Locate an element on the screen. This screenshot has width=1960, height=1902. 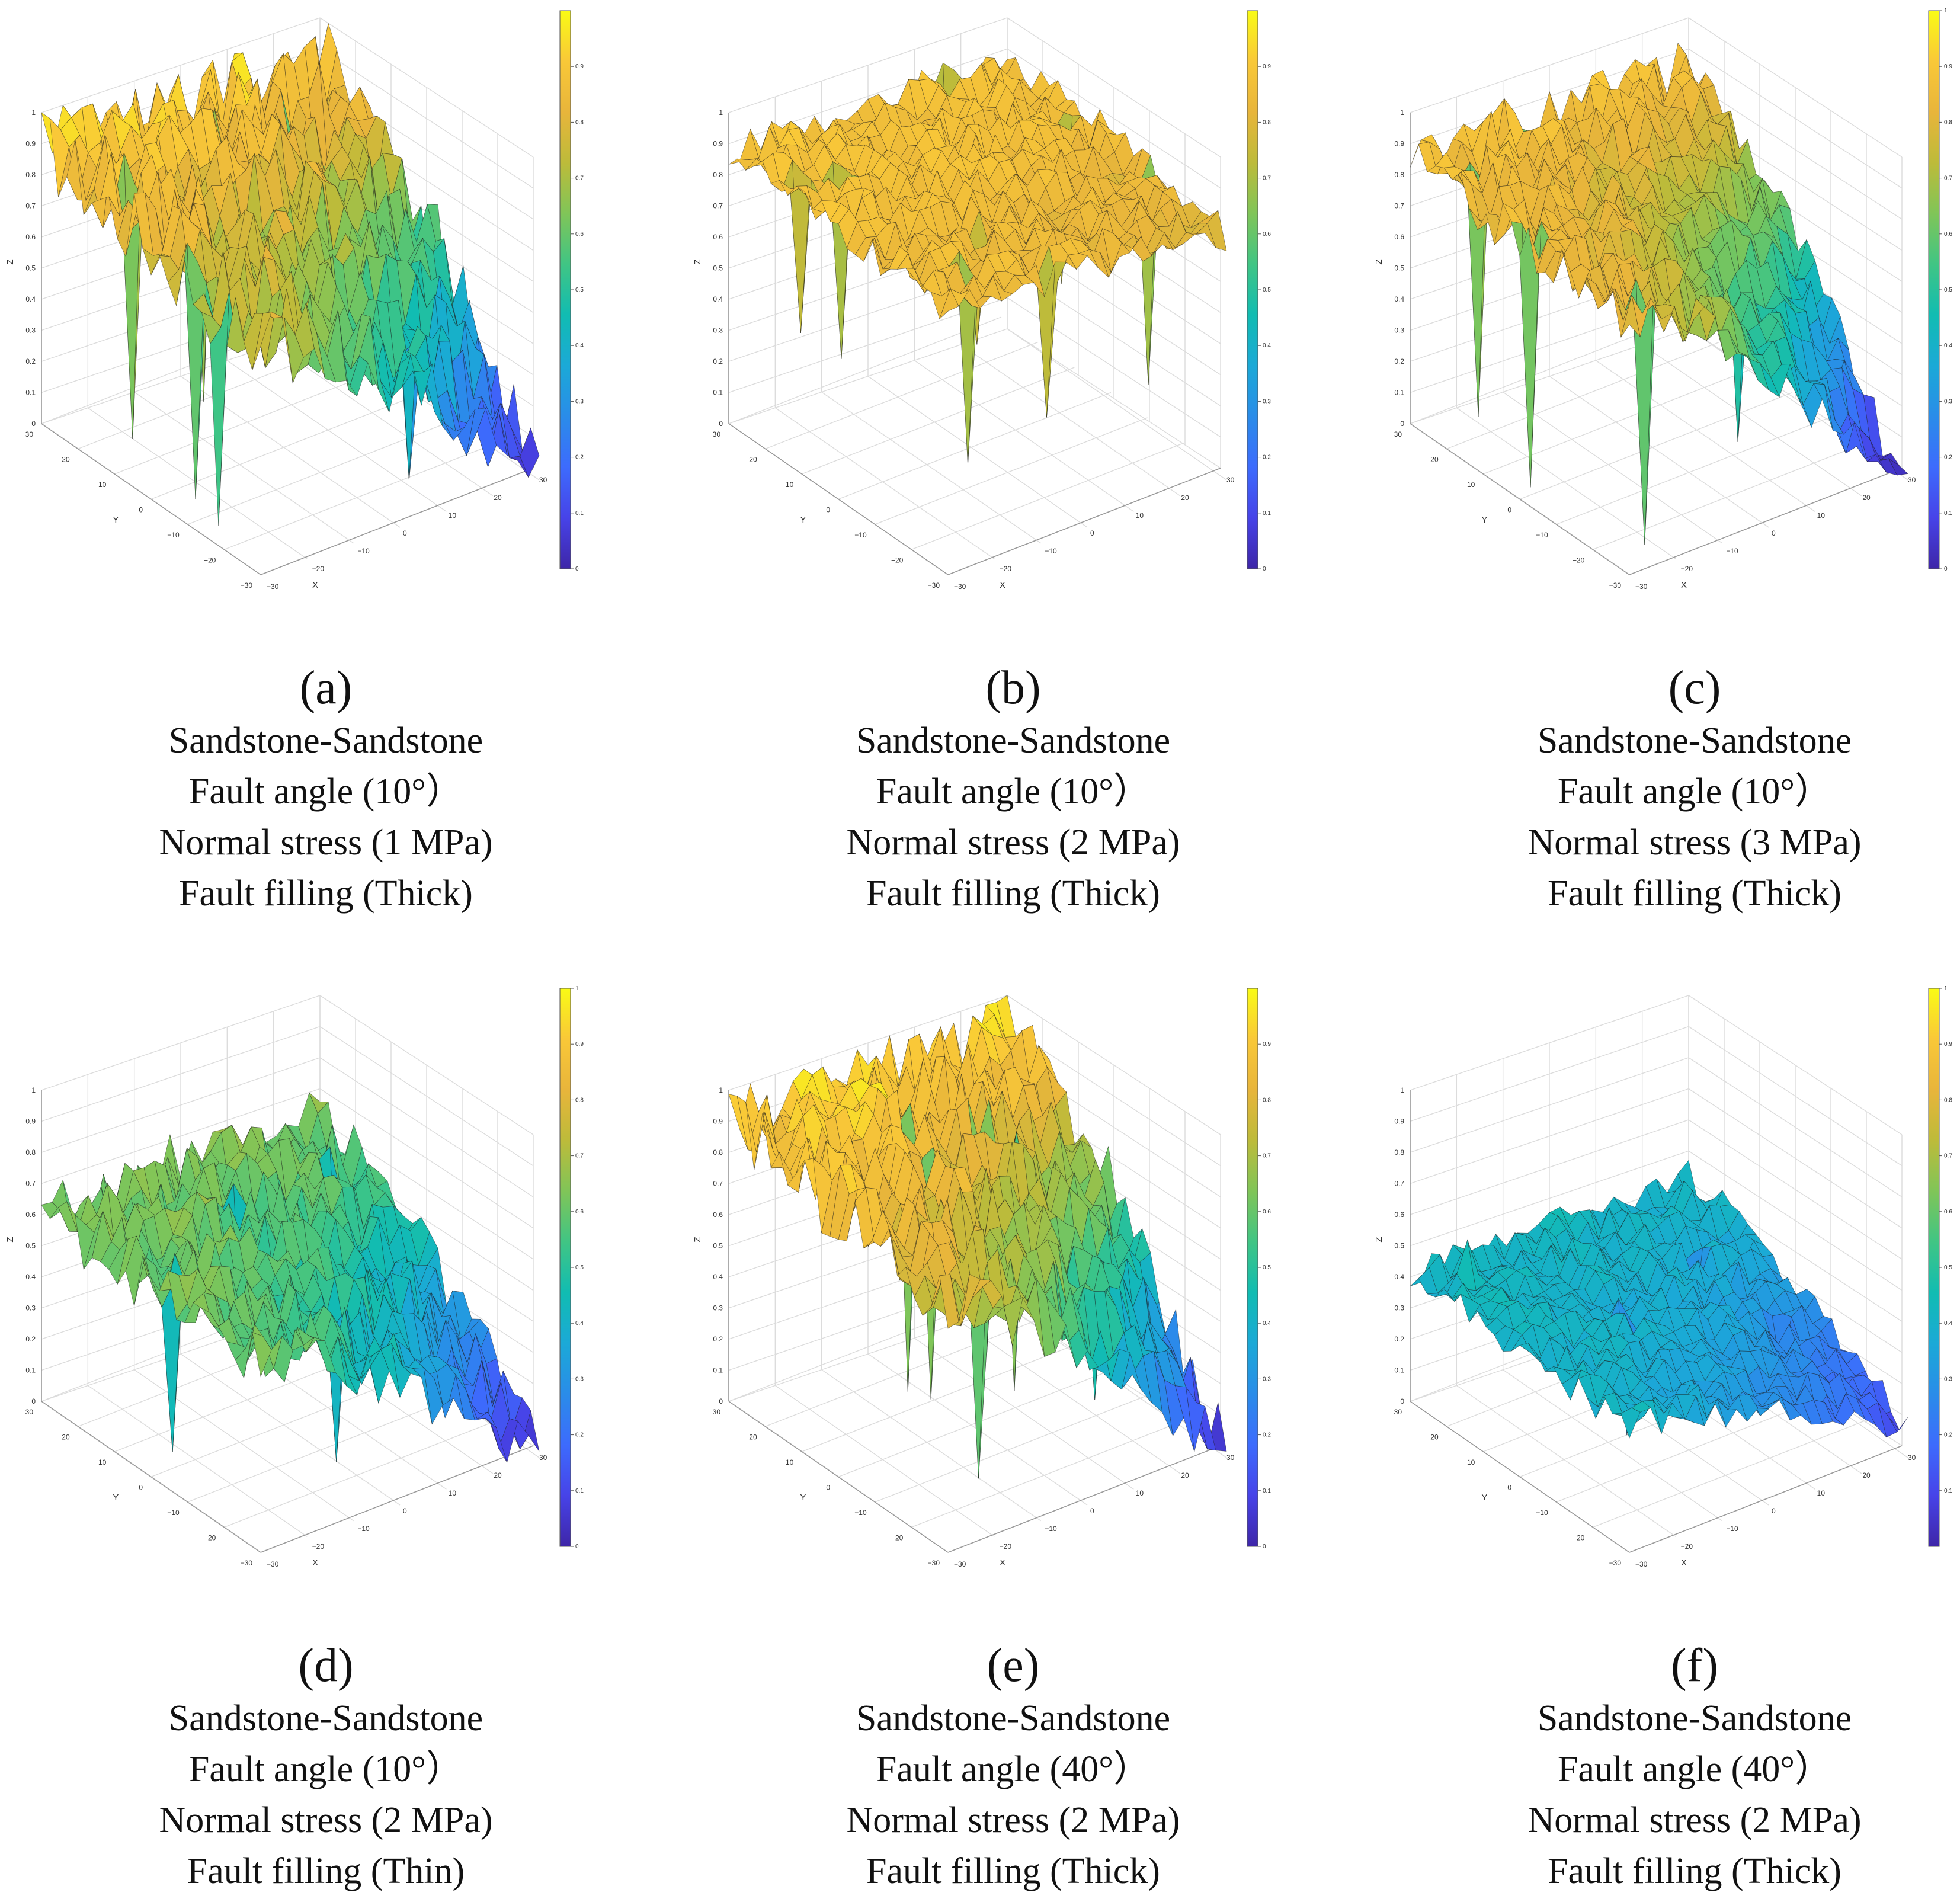
colorbar is located at coordinates (565, 1267).